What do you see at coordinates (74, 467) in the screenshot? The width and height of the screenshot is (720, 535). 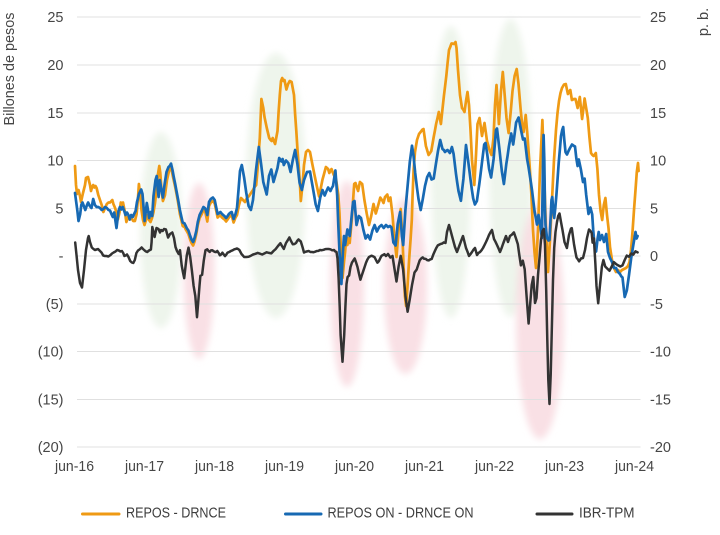 I see `svg-text: jun-16` at bounding box center [74, 467].